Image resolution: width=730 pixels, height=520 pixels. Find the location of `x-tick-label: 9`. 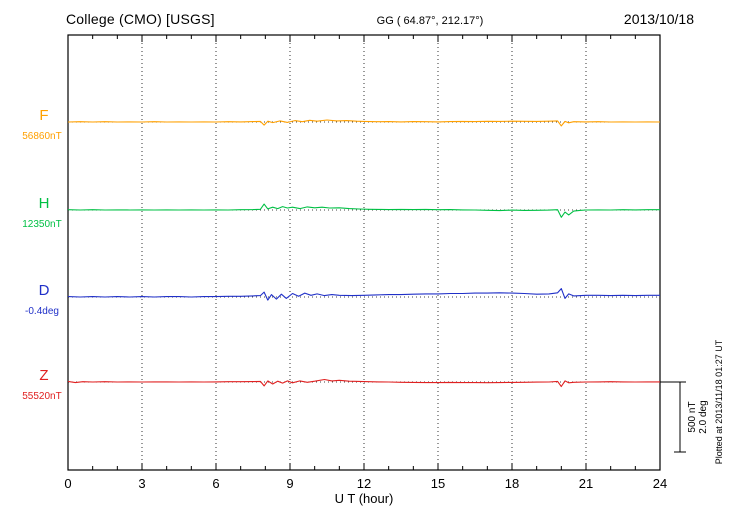

x-tick-label: 9 is located at coordinates (289, 483).